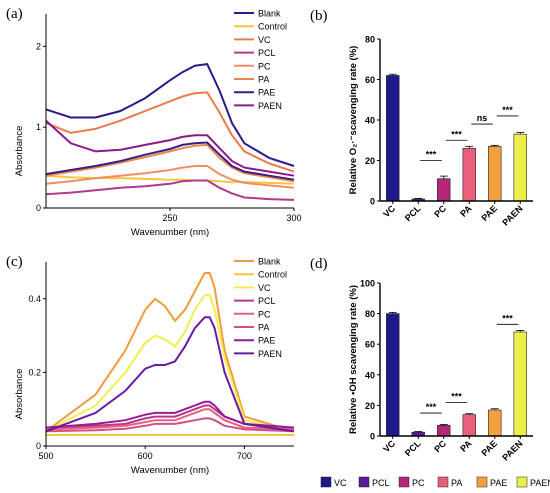  I want to click on legend-swatch-pc, so click(404, 482).